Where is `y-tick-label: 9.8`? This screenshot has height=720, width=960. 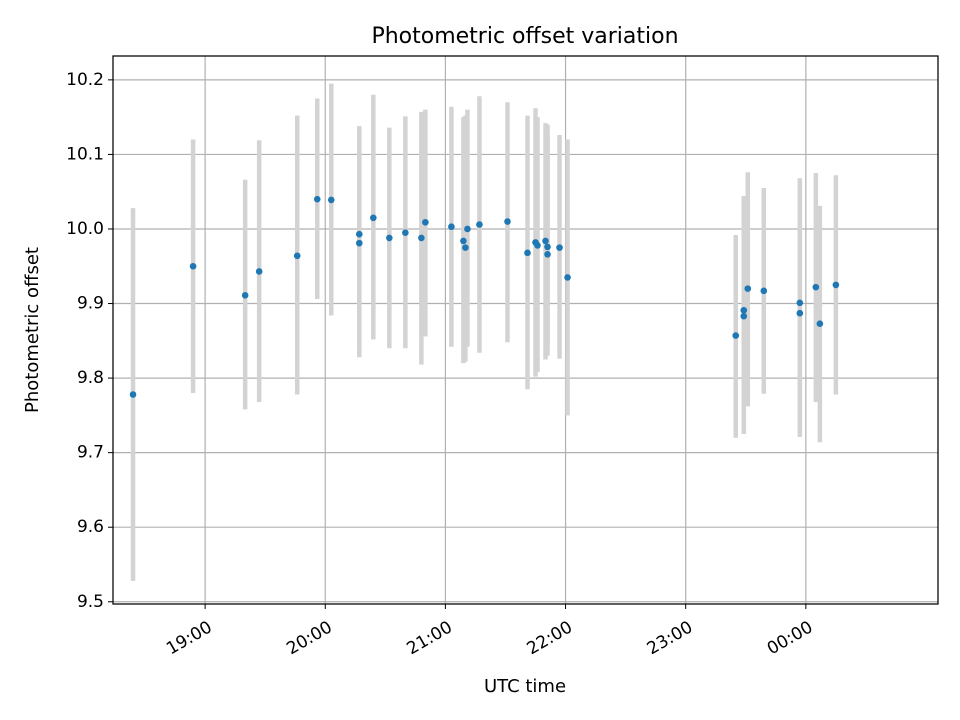 y-tick-label: 9.8 is located at coordinates (90, 378).